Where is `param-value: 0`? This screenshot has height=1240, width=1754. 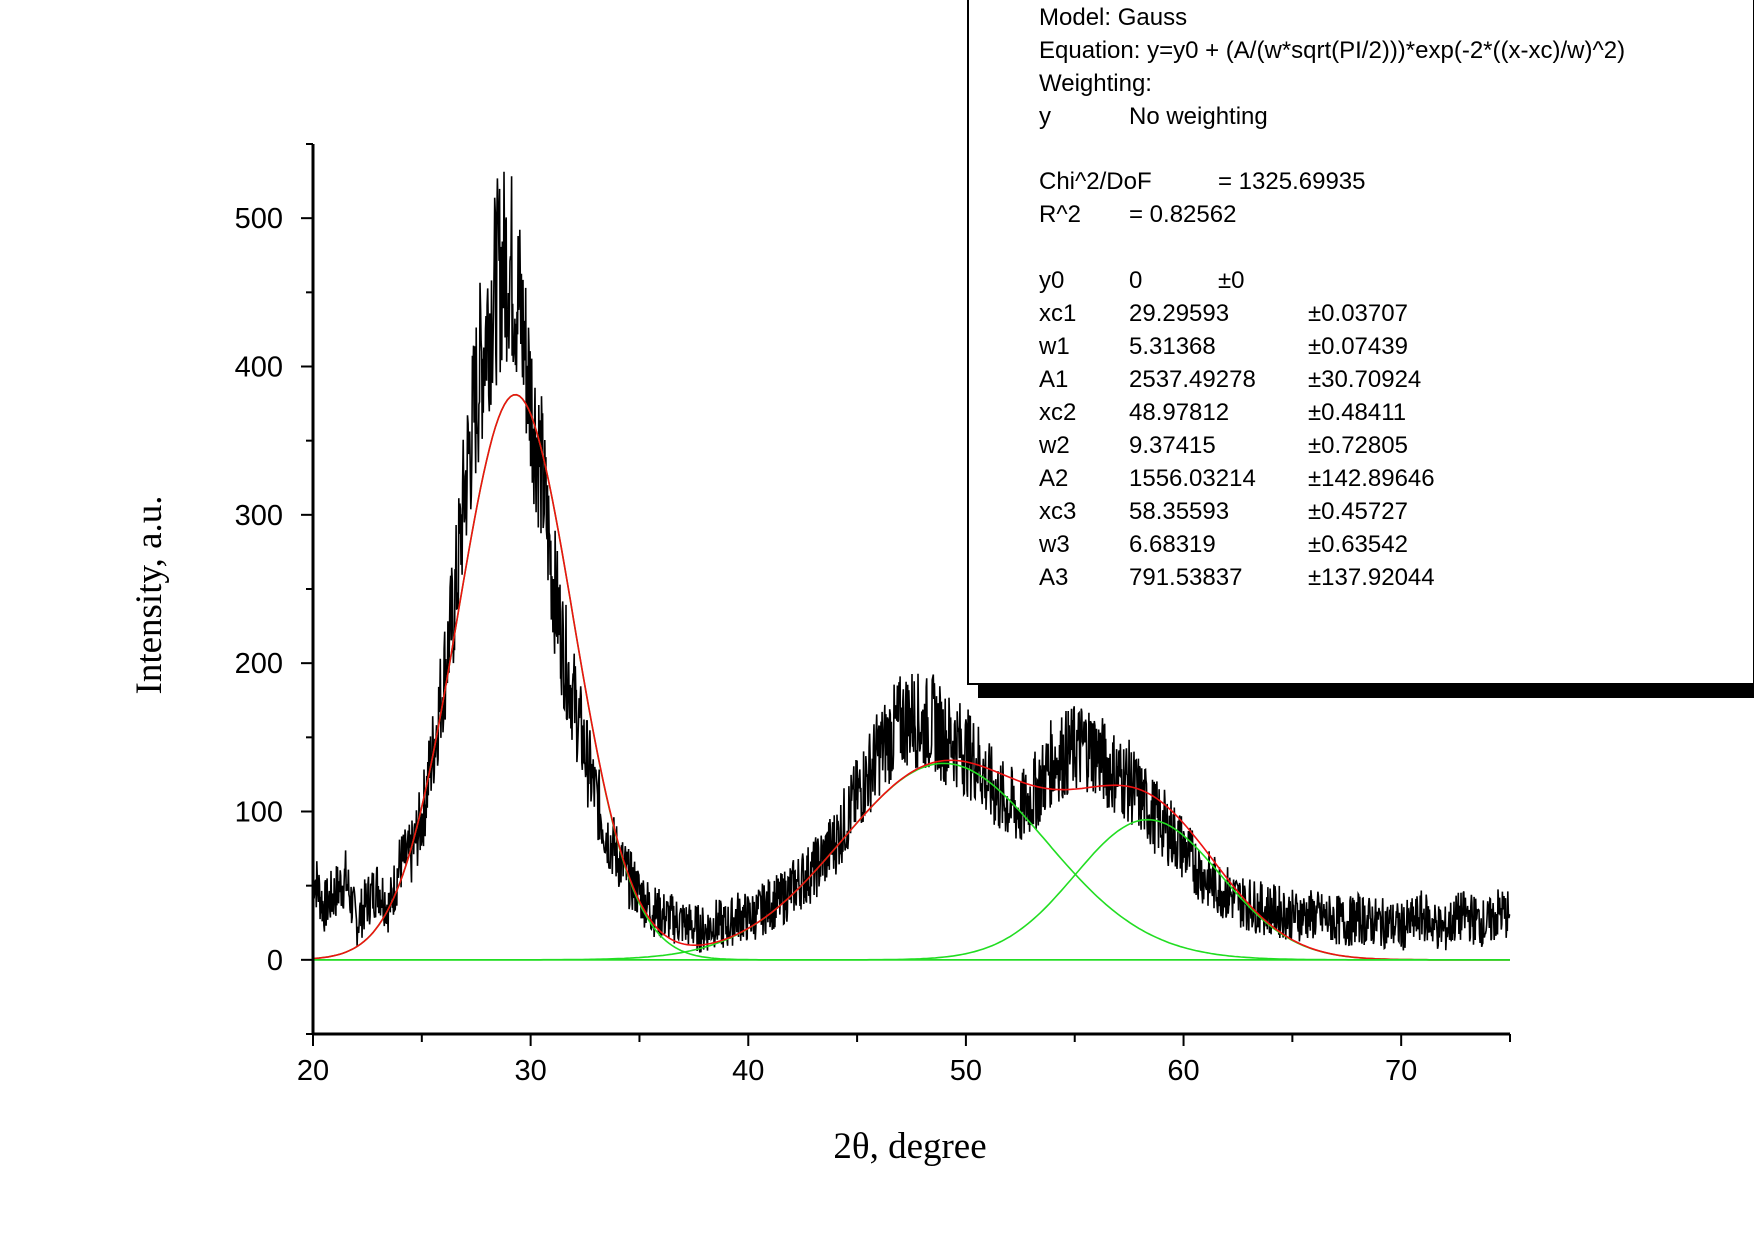 param-value: 0 is located at coordinates (1135, 280).